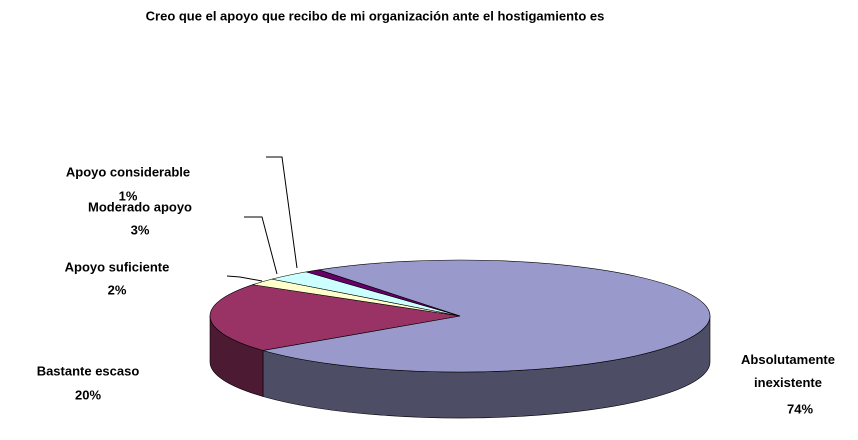 This screenshot has width=858, height=440. What do you see at coordinates (117, 266) in the screenshot?
I see `slice-label: Apoyo suficiente` at bounding box center [117, 266].